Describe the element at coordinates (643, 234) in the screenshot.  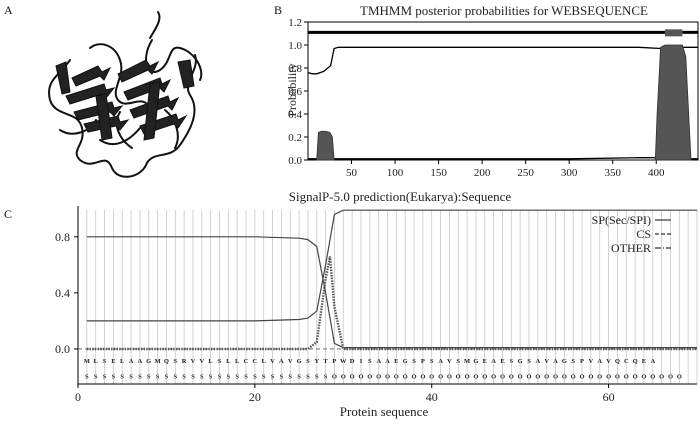
I see `signalp-legend-label: CS` at that location.